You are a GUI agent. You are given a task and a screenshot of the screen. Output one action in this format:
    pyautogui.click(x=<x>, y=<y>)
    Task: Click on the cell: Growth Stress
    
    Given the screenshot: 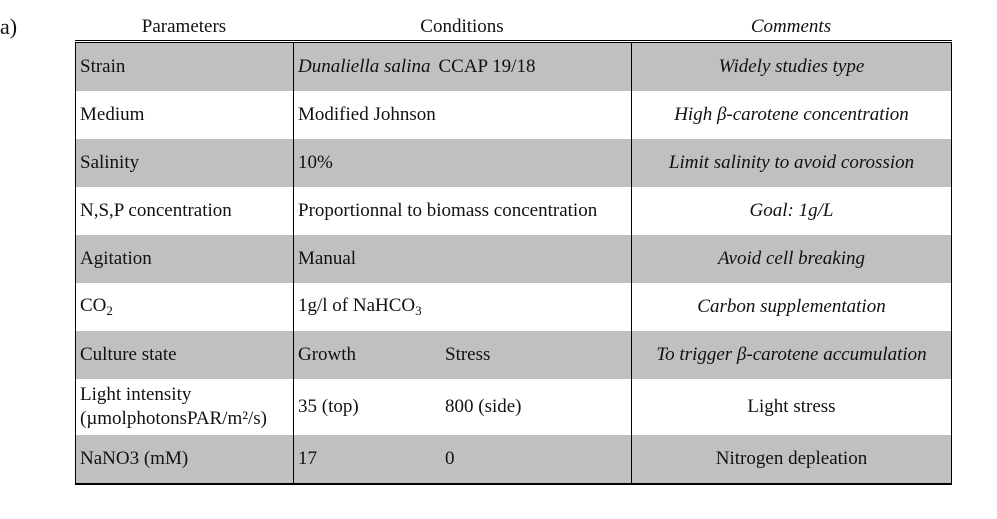 What is the action you would take?
    pyautogui.click(x=462, y=355)
    